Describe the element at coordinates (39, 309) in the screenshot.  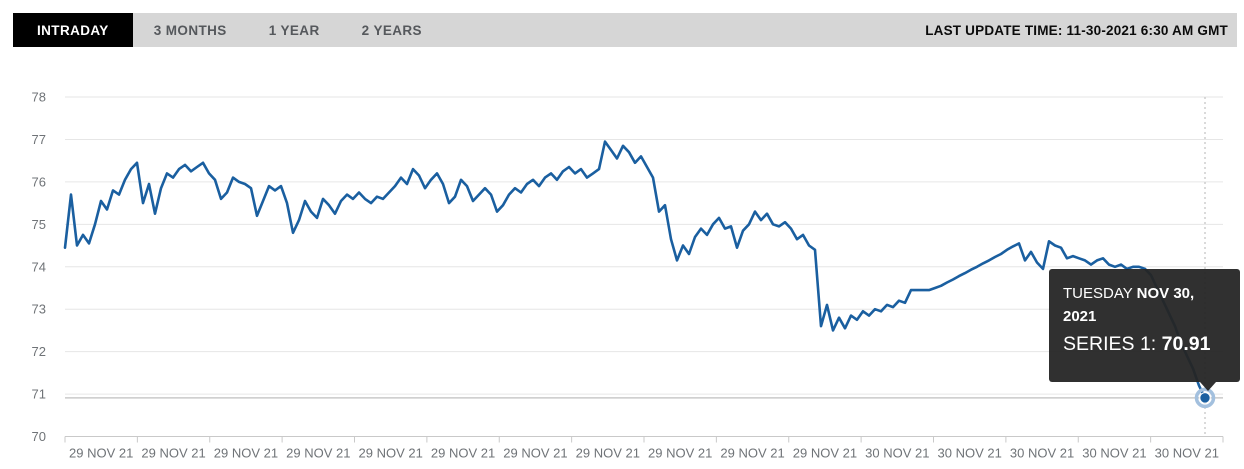
I see `y-axis-label-73: 73` at that location.